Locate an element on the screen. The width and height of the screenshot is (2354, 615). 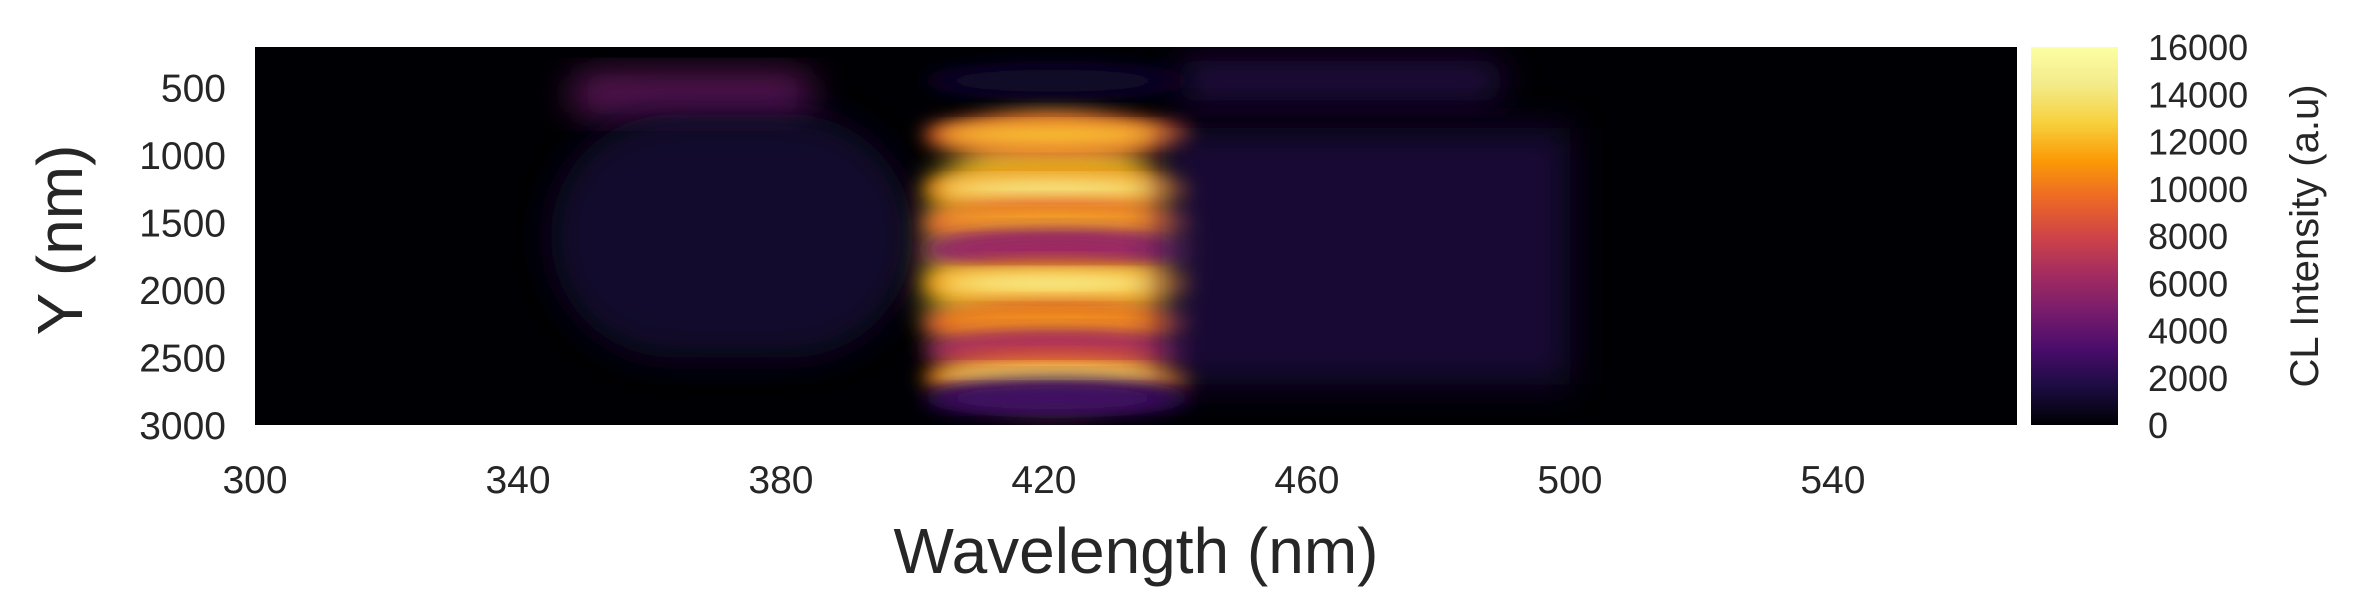
colorbar-tick-label: 0 is located at coordinates (2158, 425).